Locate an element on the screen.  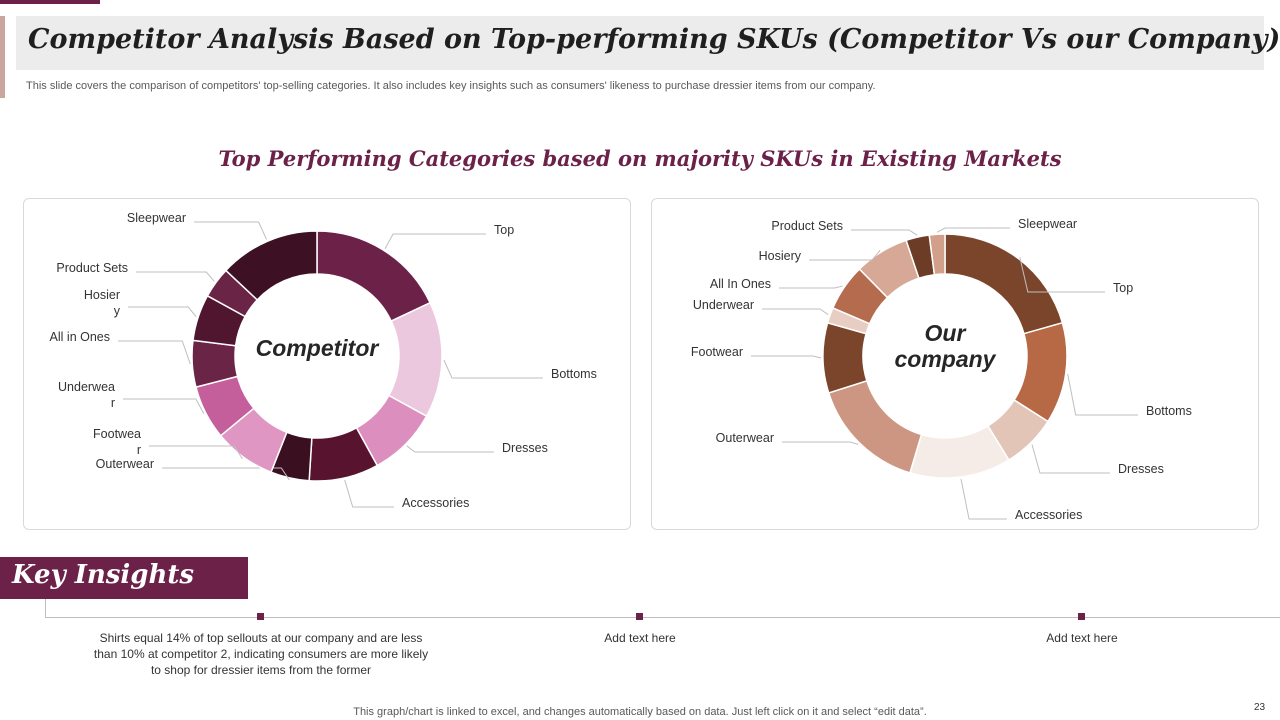
slice-label-hosiery: Hosiery is located at coordinates (780, 256).